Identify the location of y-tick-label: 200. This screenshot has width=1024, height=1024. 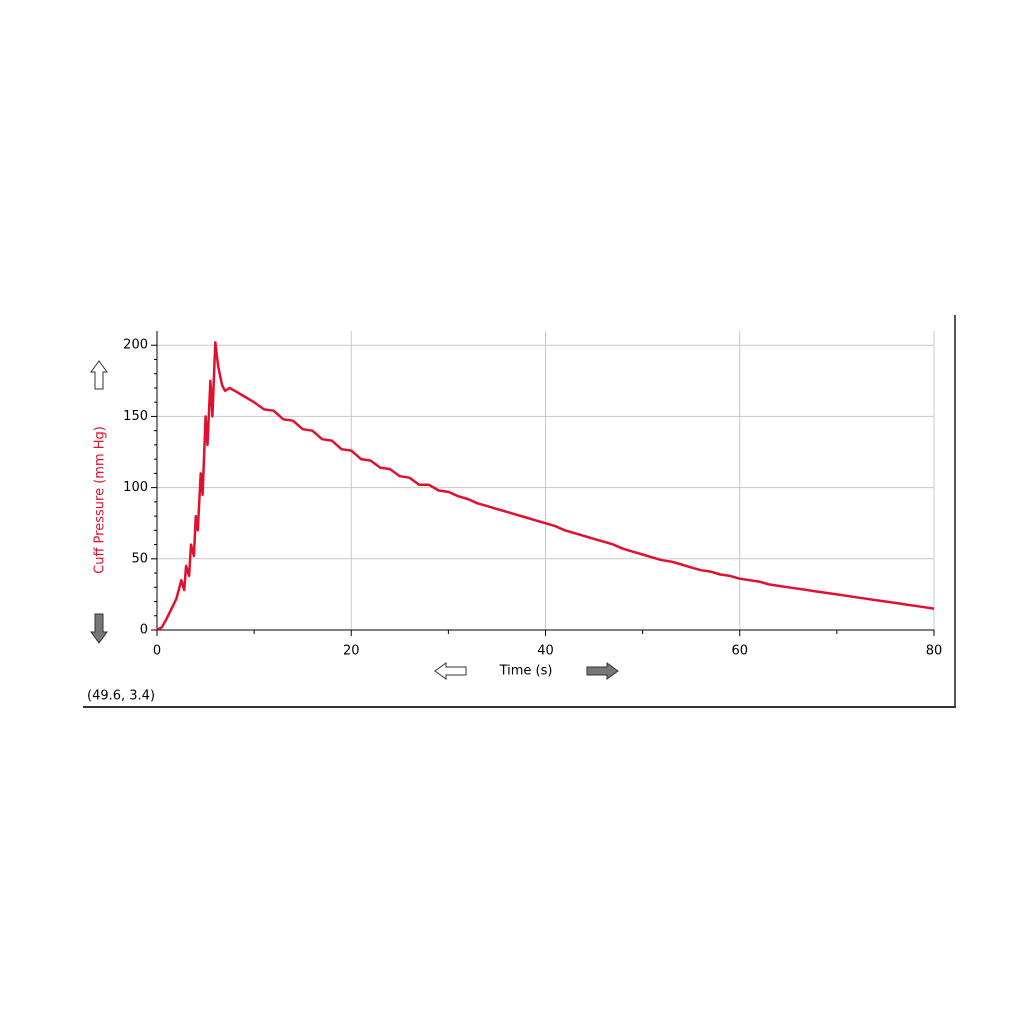
(135, 345).